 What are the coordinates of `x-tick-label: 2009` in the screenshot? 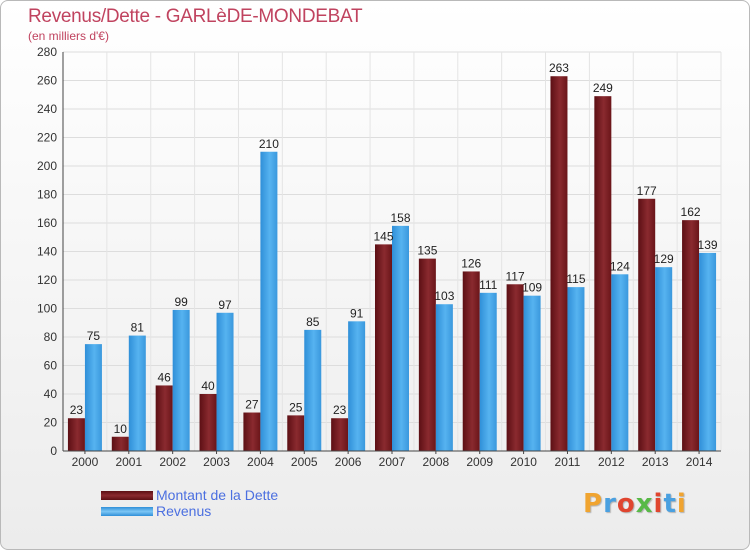 It's located at (479, 462).